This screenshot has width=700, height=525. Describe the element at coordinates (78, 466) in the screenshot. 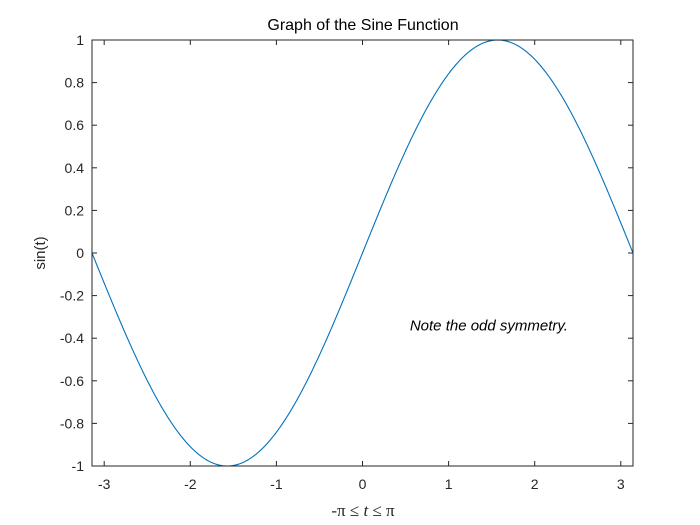

I see `y-tick-label: -1` at that location.